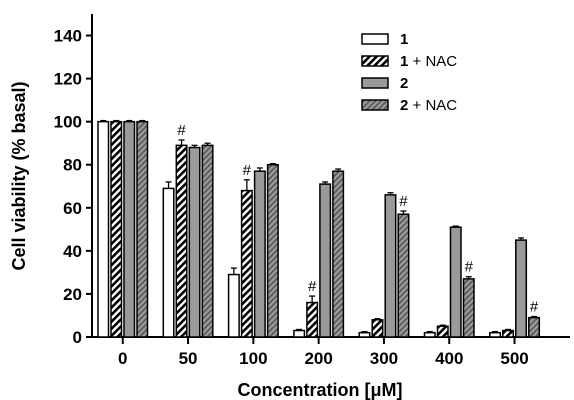 The height and width of the screenshot is (400, 574). Describe the element at coordinates (404, 39) in the screenshot. I see `legend-label: 1` at that location.